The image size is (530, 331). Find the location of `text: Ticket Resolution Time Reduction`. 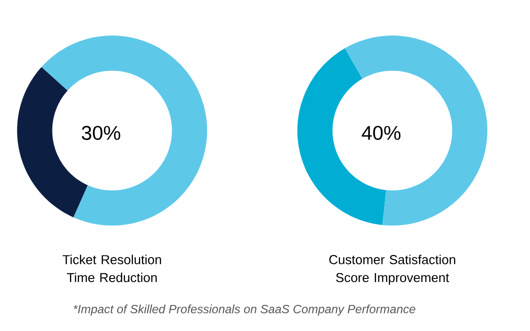

text: Ticket Resolution Time Reduction is located at coordinates (112, 268).